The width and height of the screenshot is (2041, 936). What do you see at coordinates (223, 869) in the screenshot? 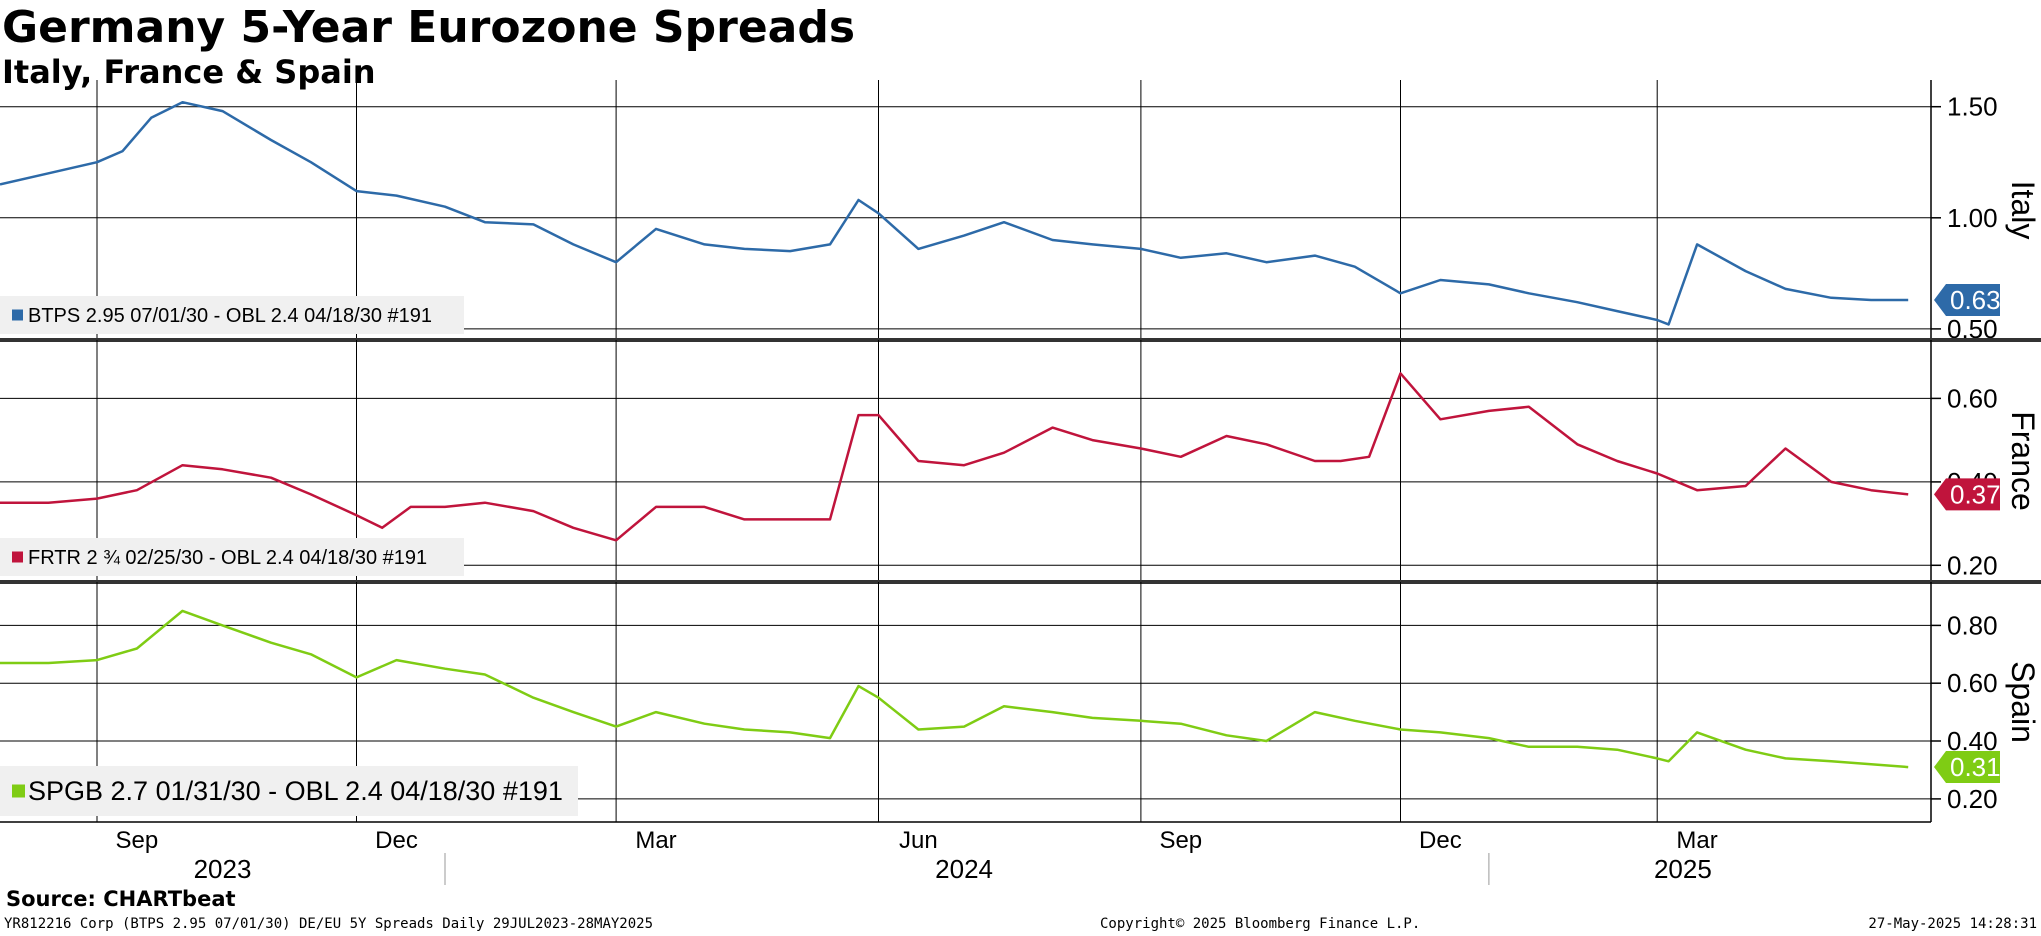
I see `x-year-label: 2023` at bounding box center [223, 869].